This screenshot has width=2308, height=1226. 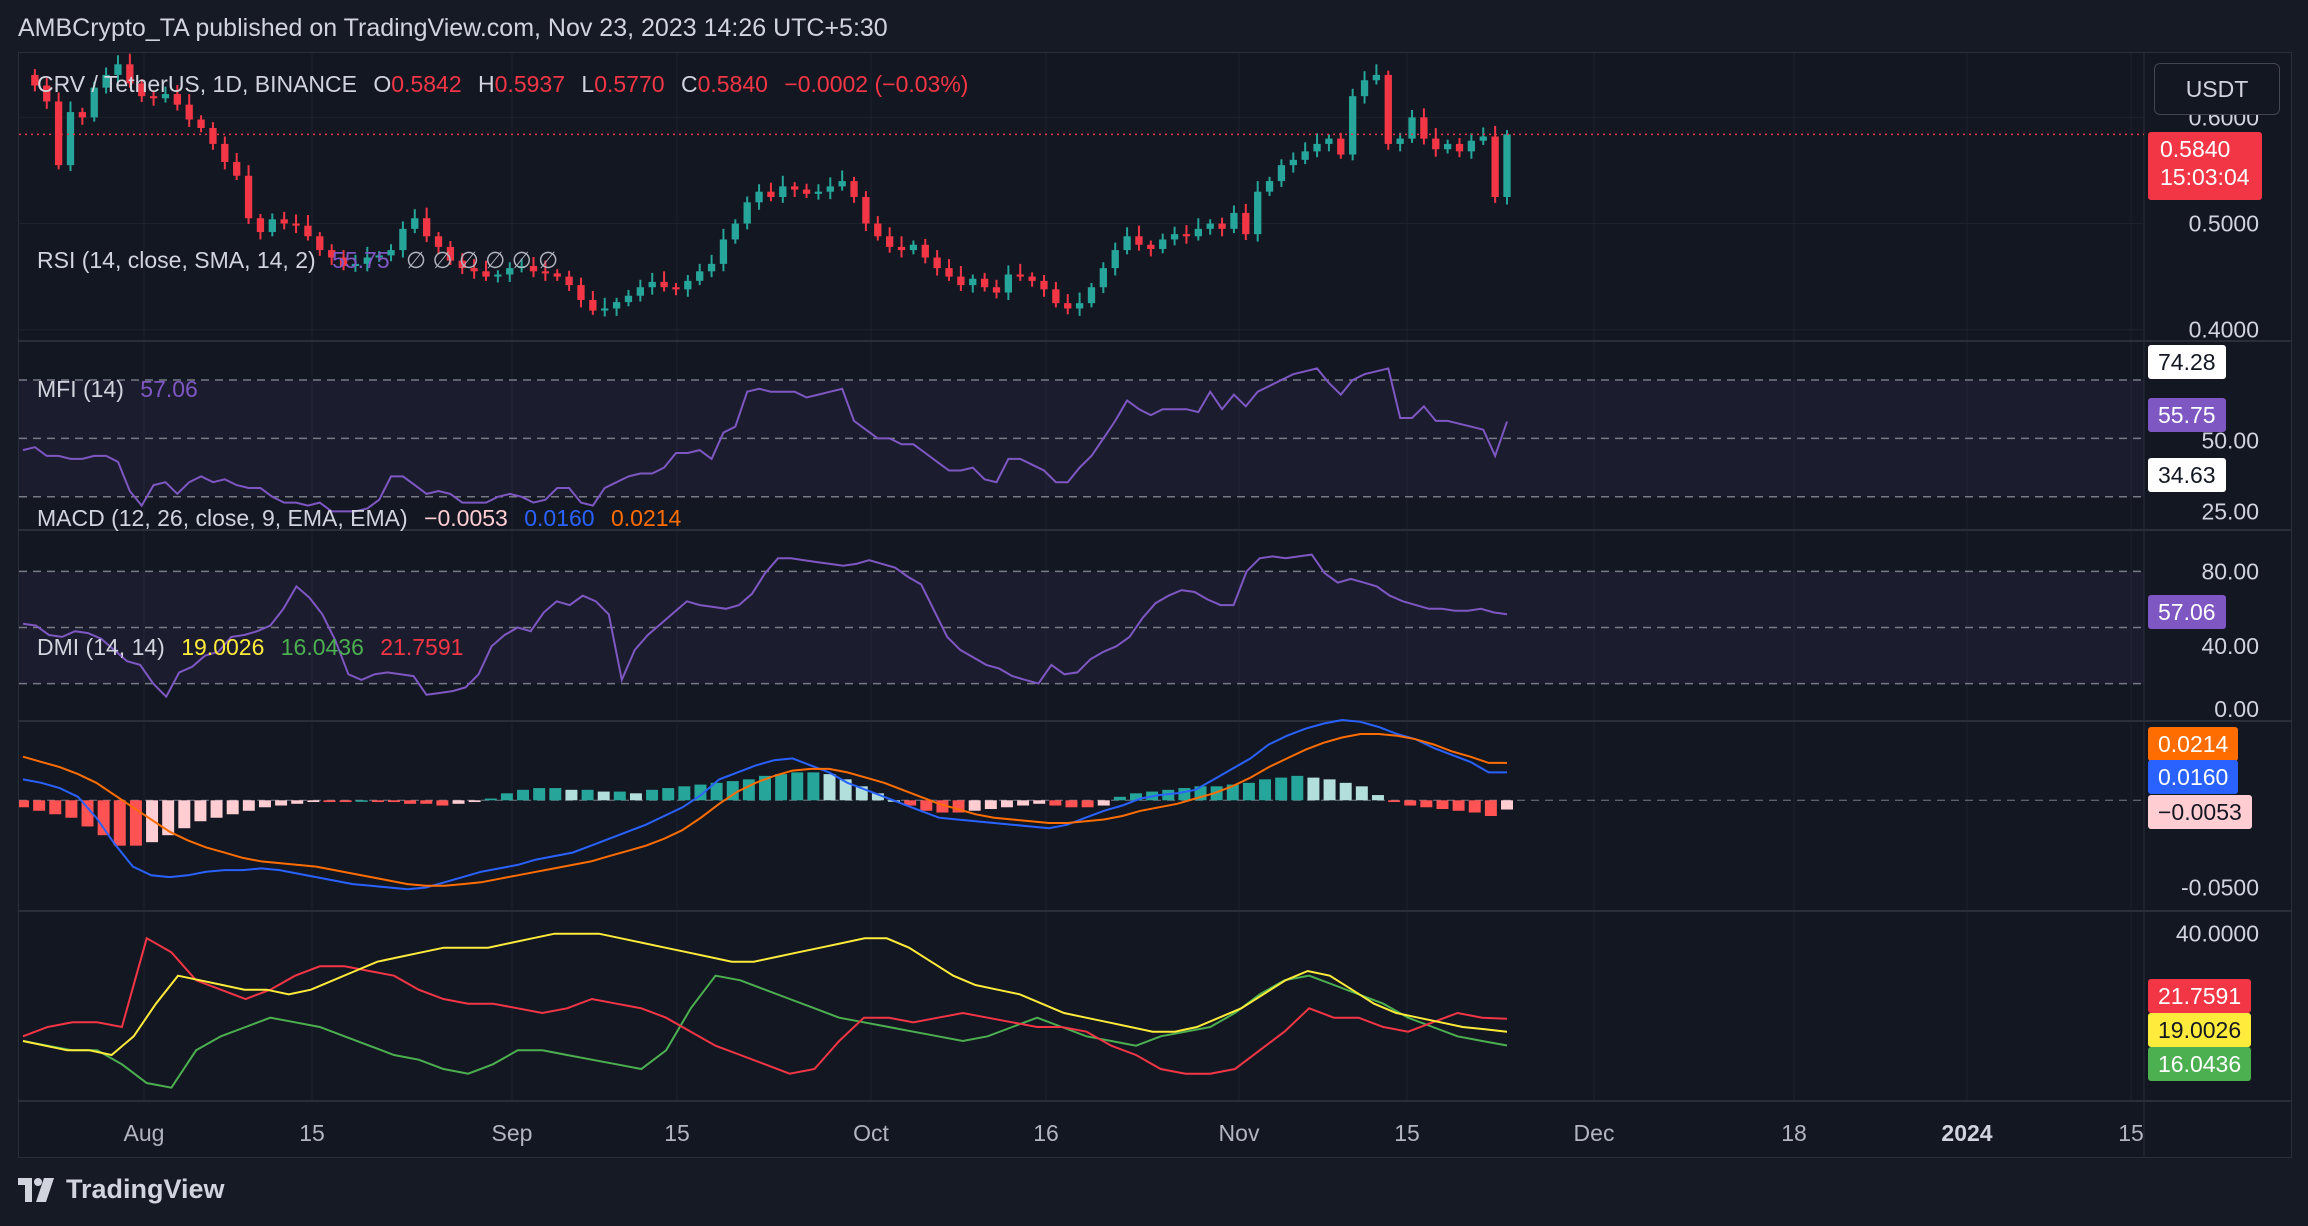 I want to click on bar-countdown: 15:03:04, so click(x=2205, y=177).